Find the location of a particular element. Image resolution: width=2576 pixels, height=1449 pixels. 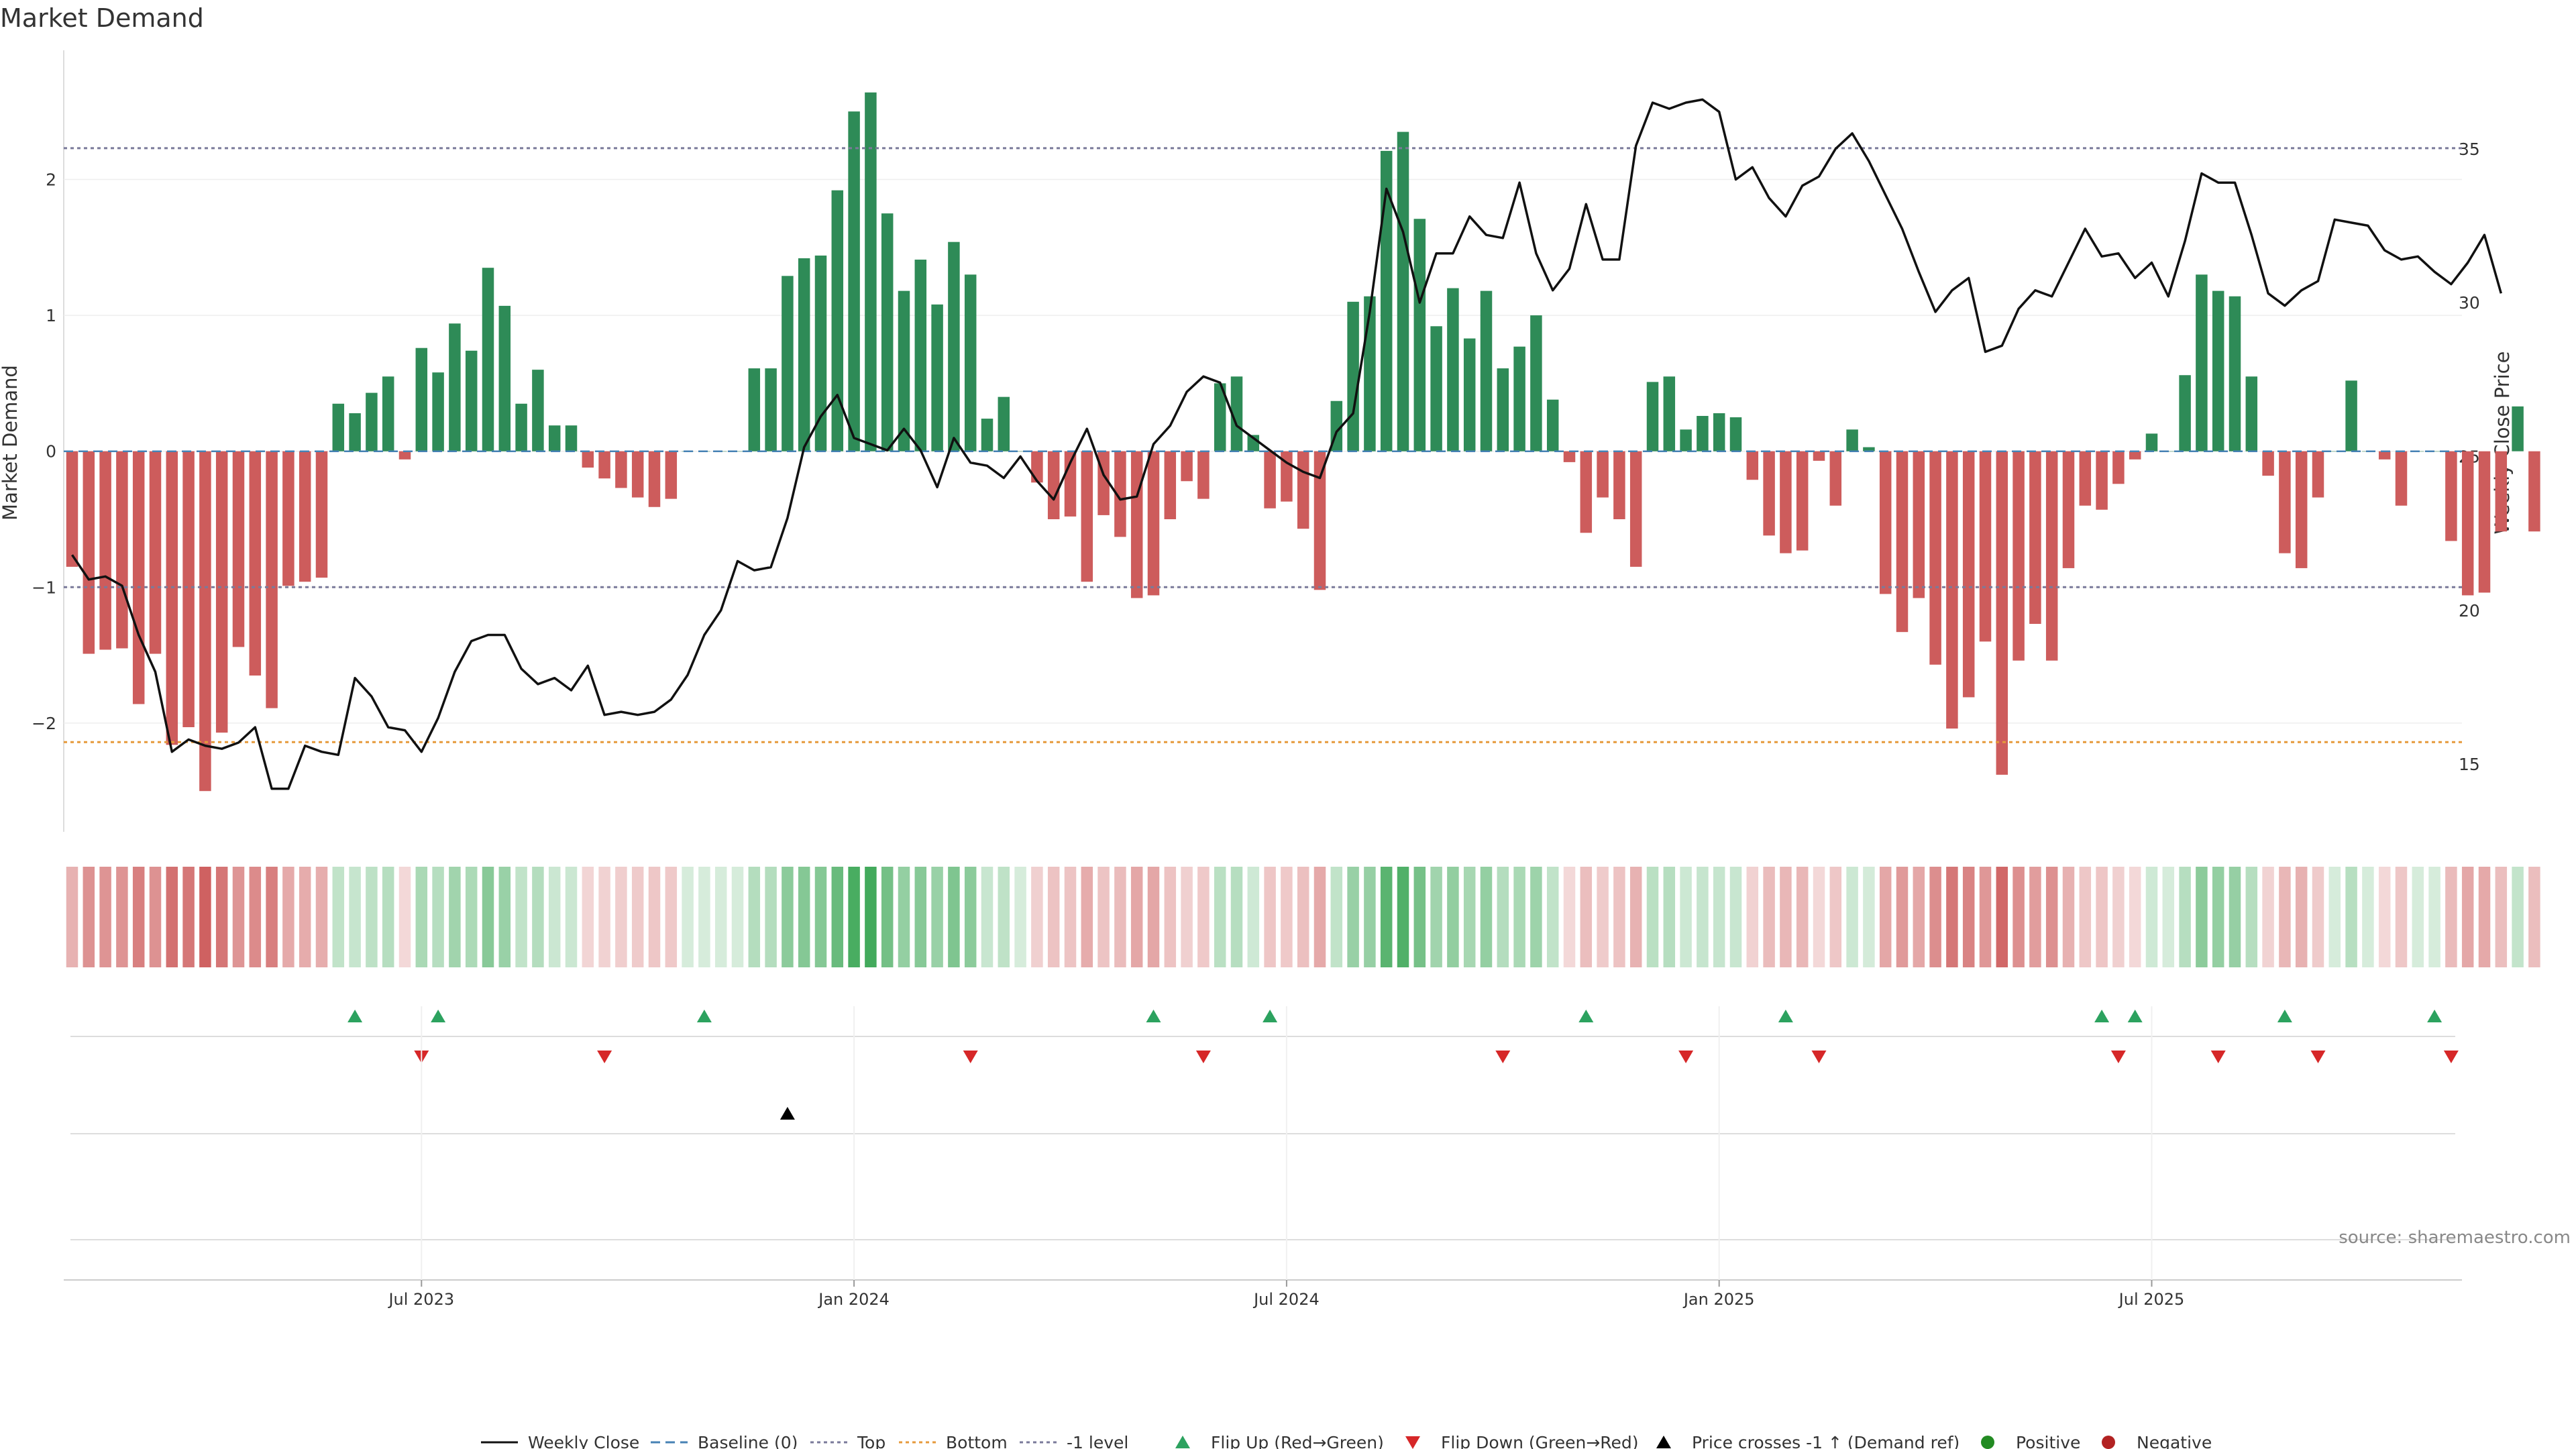

demand-heat-strip is located at coordinates (1303, 917).